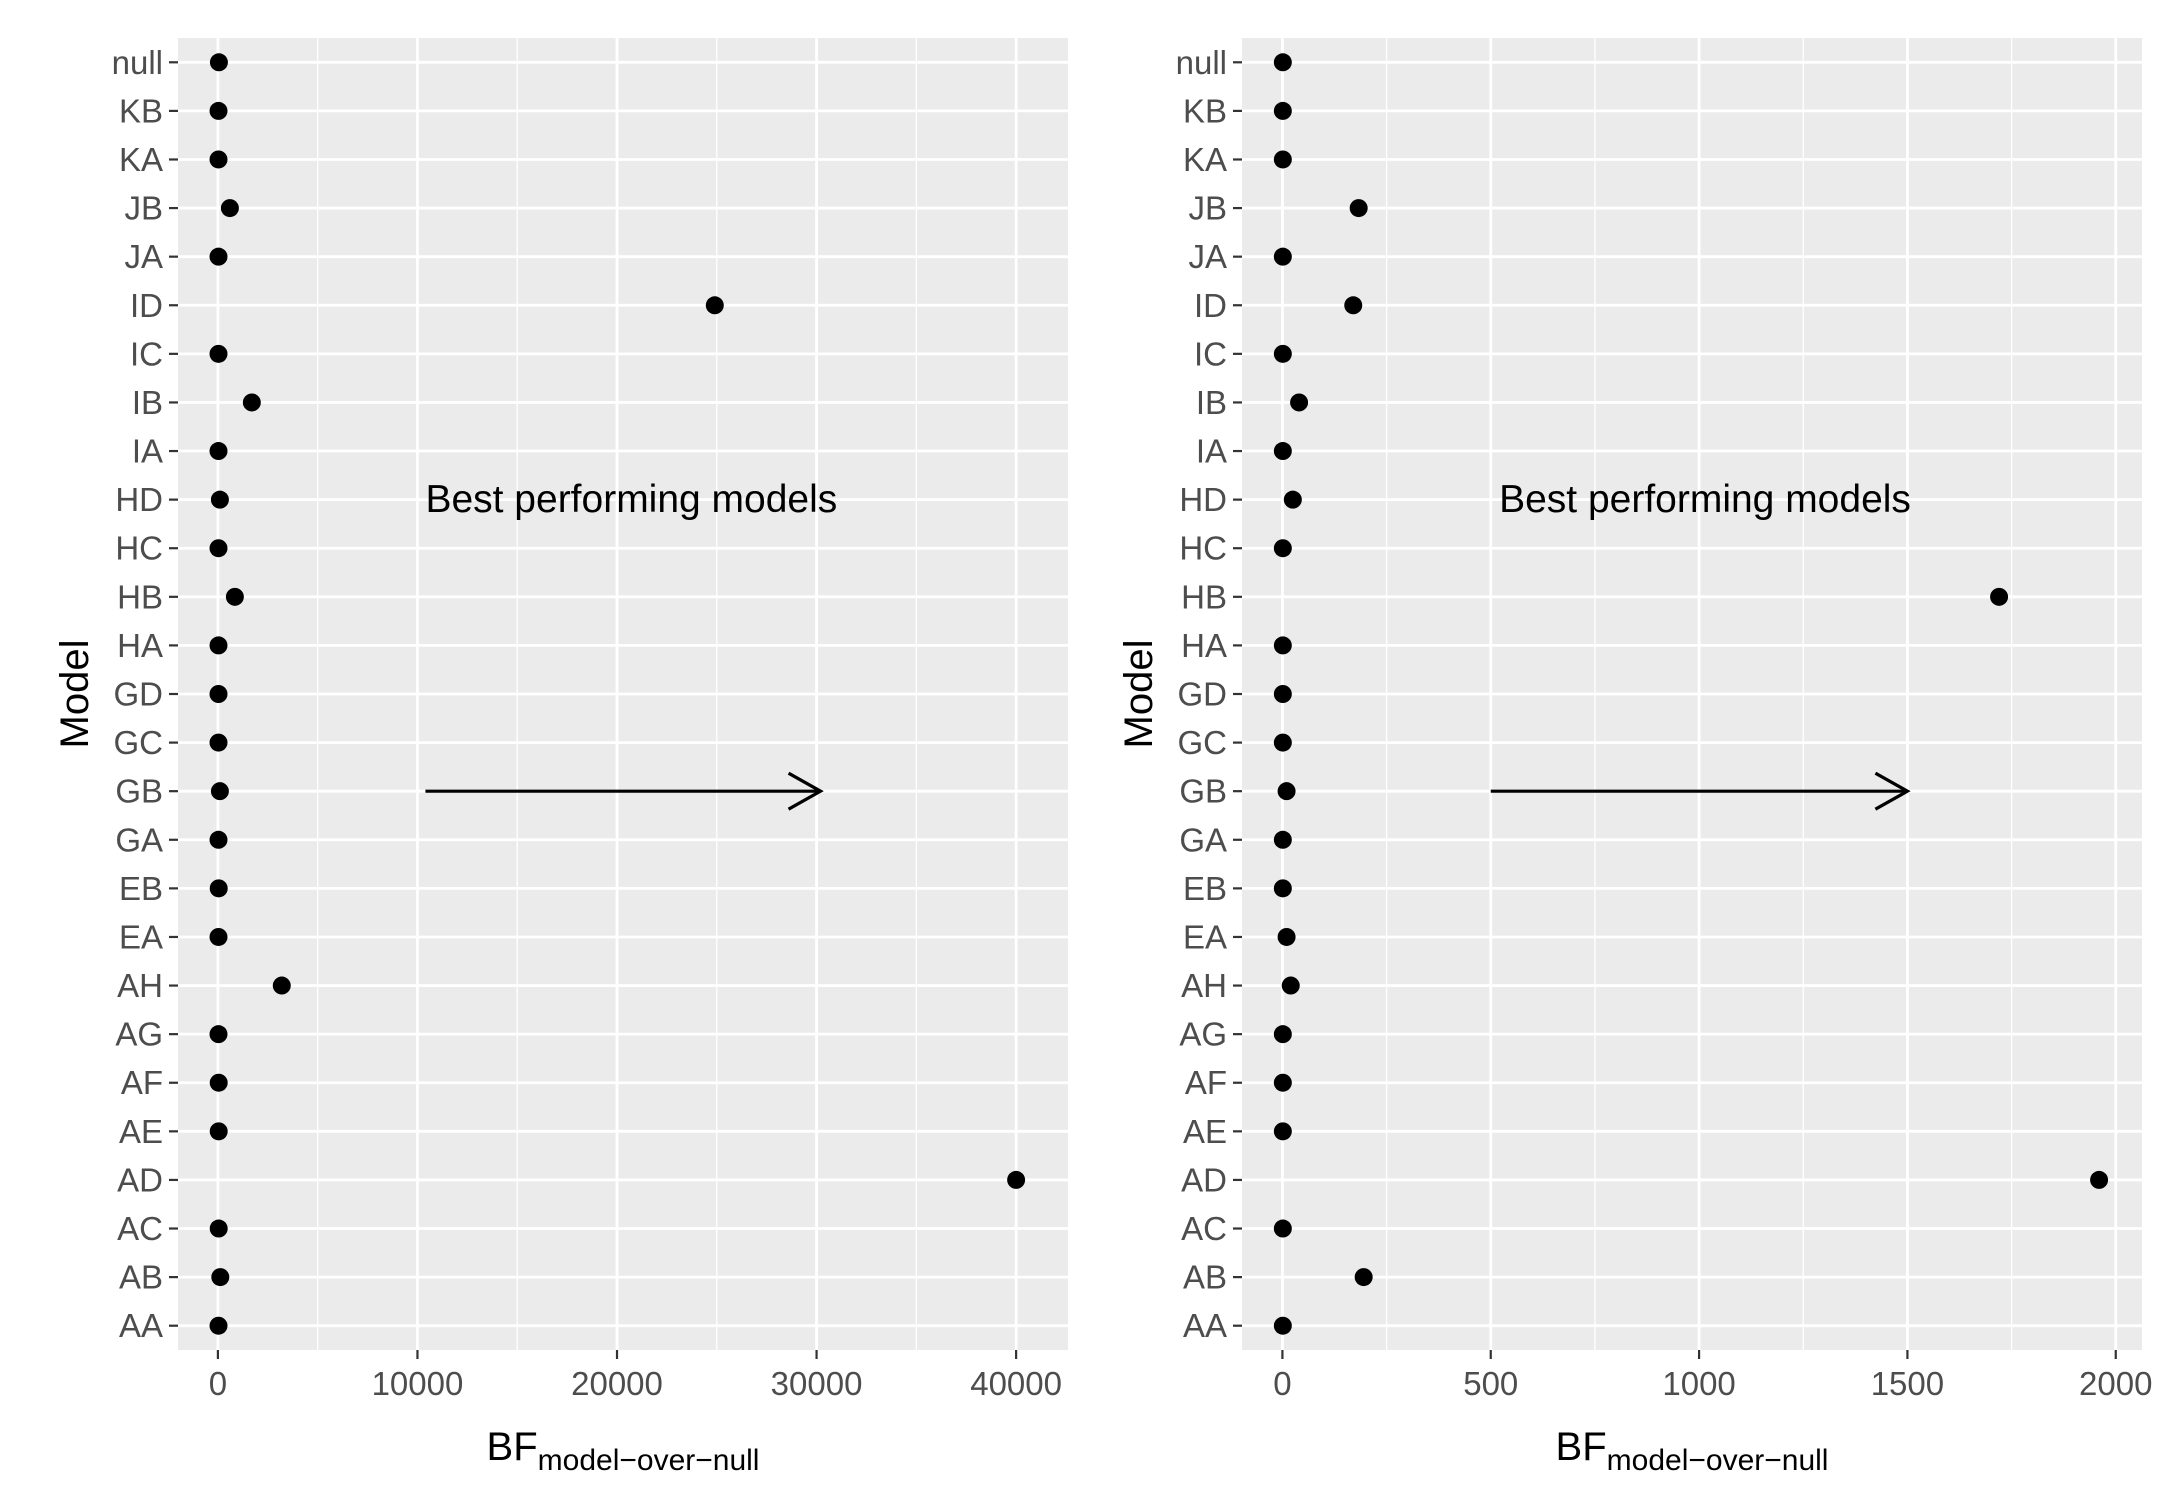 This screenshot has height=1500, width=2160. Describe the element at coordinates (229, 208) in the screenshot. I see `data-point-JB` at that location.